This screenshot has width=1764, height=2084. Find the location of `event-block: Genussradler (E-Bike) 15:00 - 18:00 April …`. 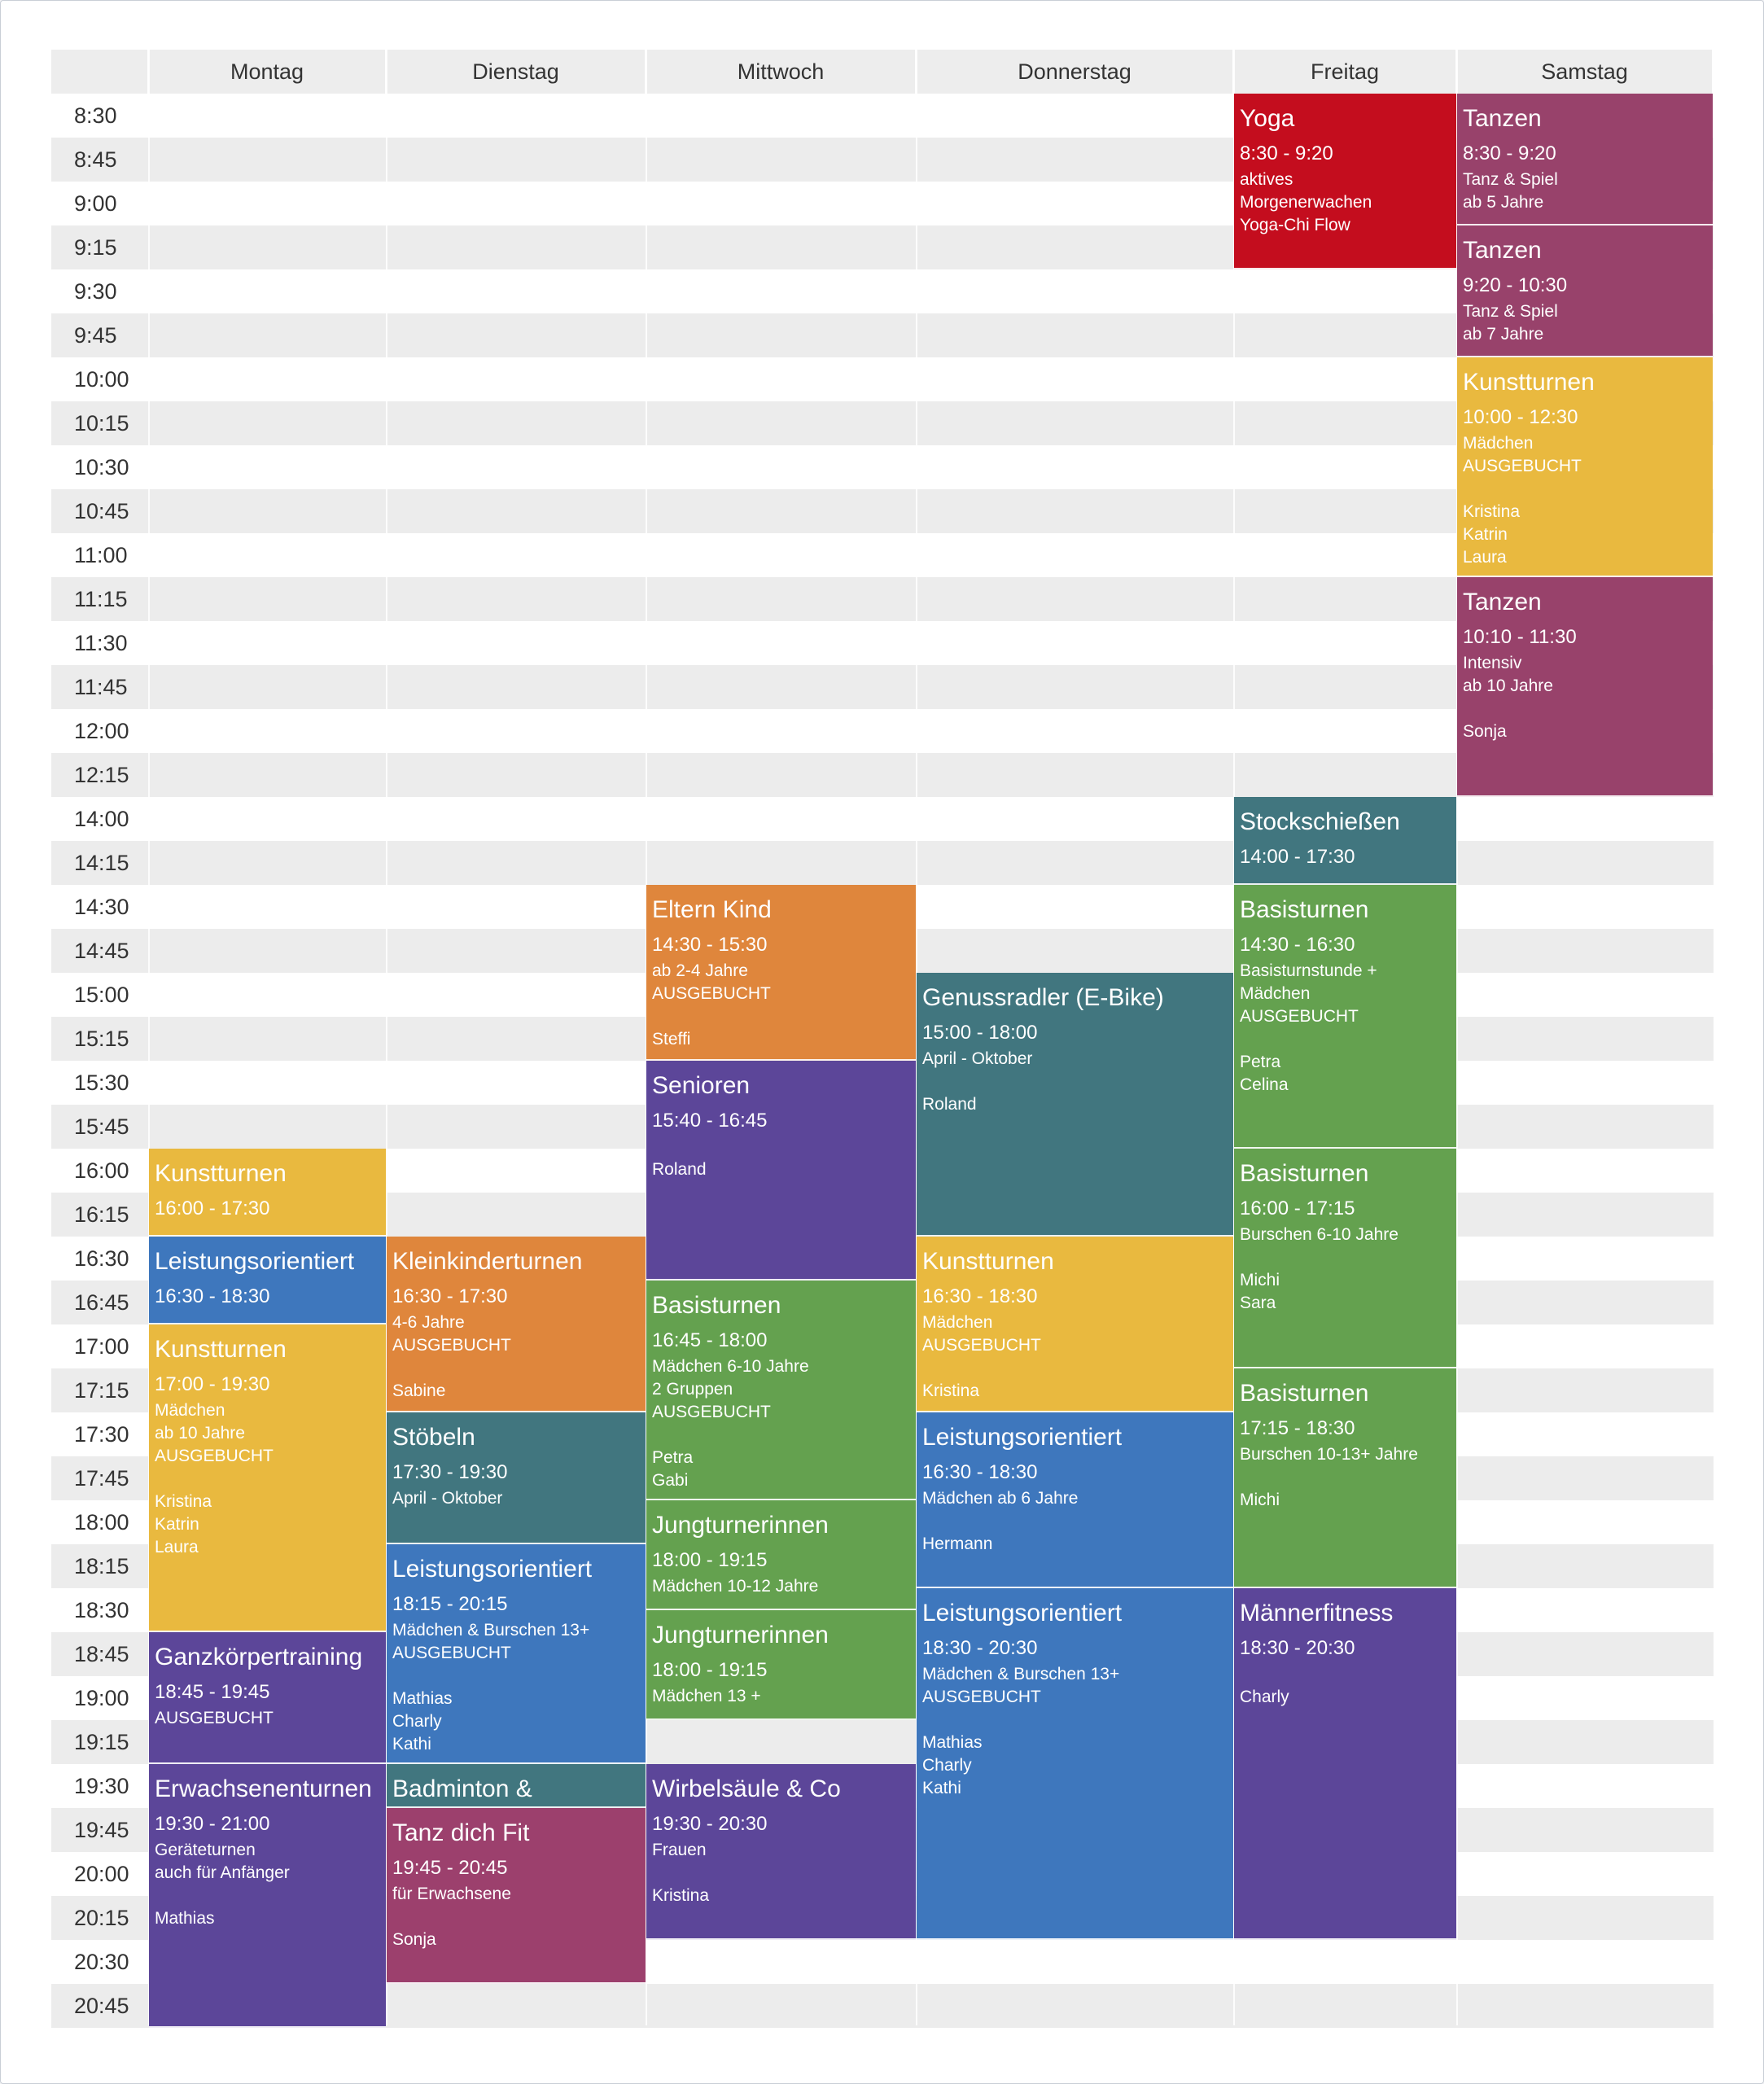

event-block: Genussradler (E-Bike) 15:00 - 18:00 April … is located at coordinates (1075, 1105).